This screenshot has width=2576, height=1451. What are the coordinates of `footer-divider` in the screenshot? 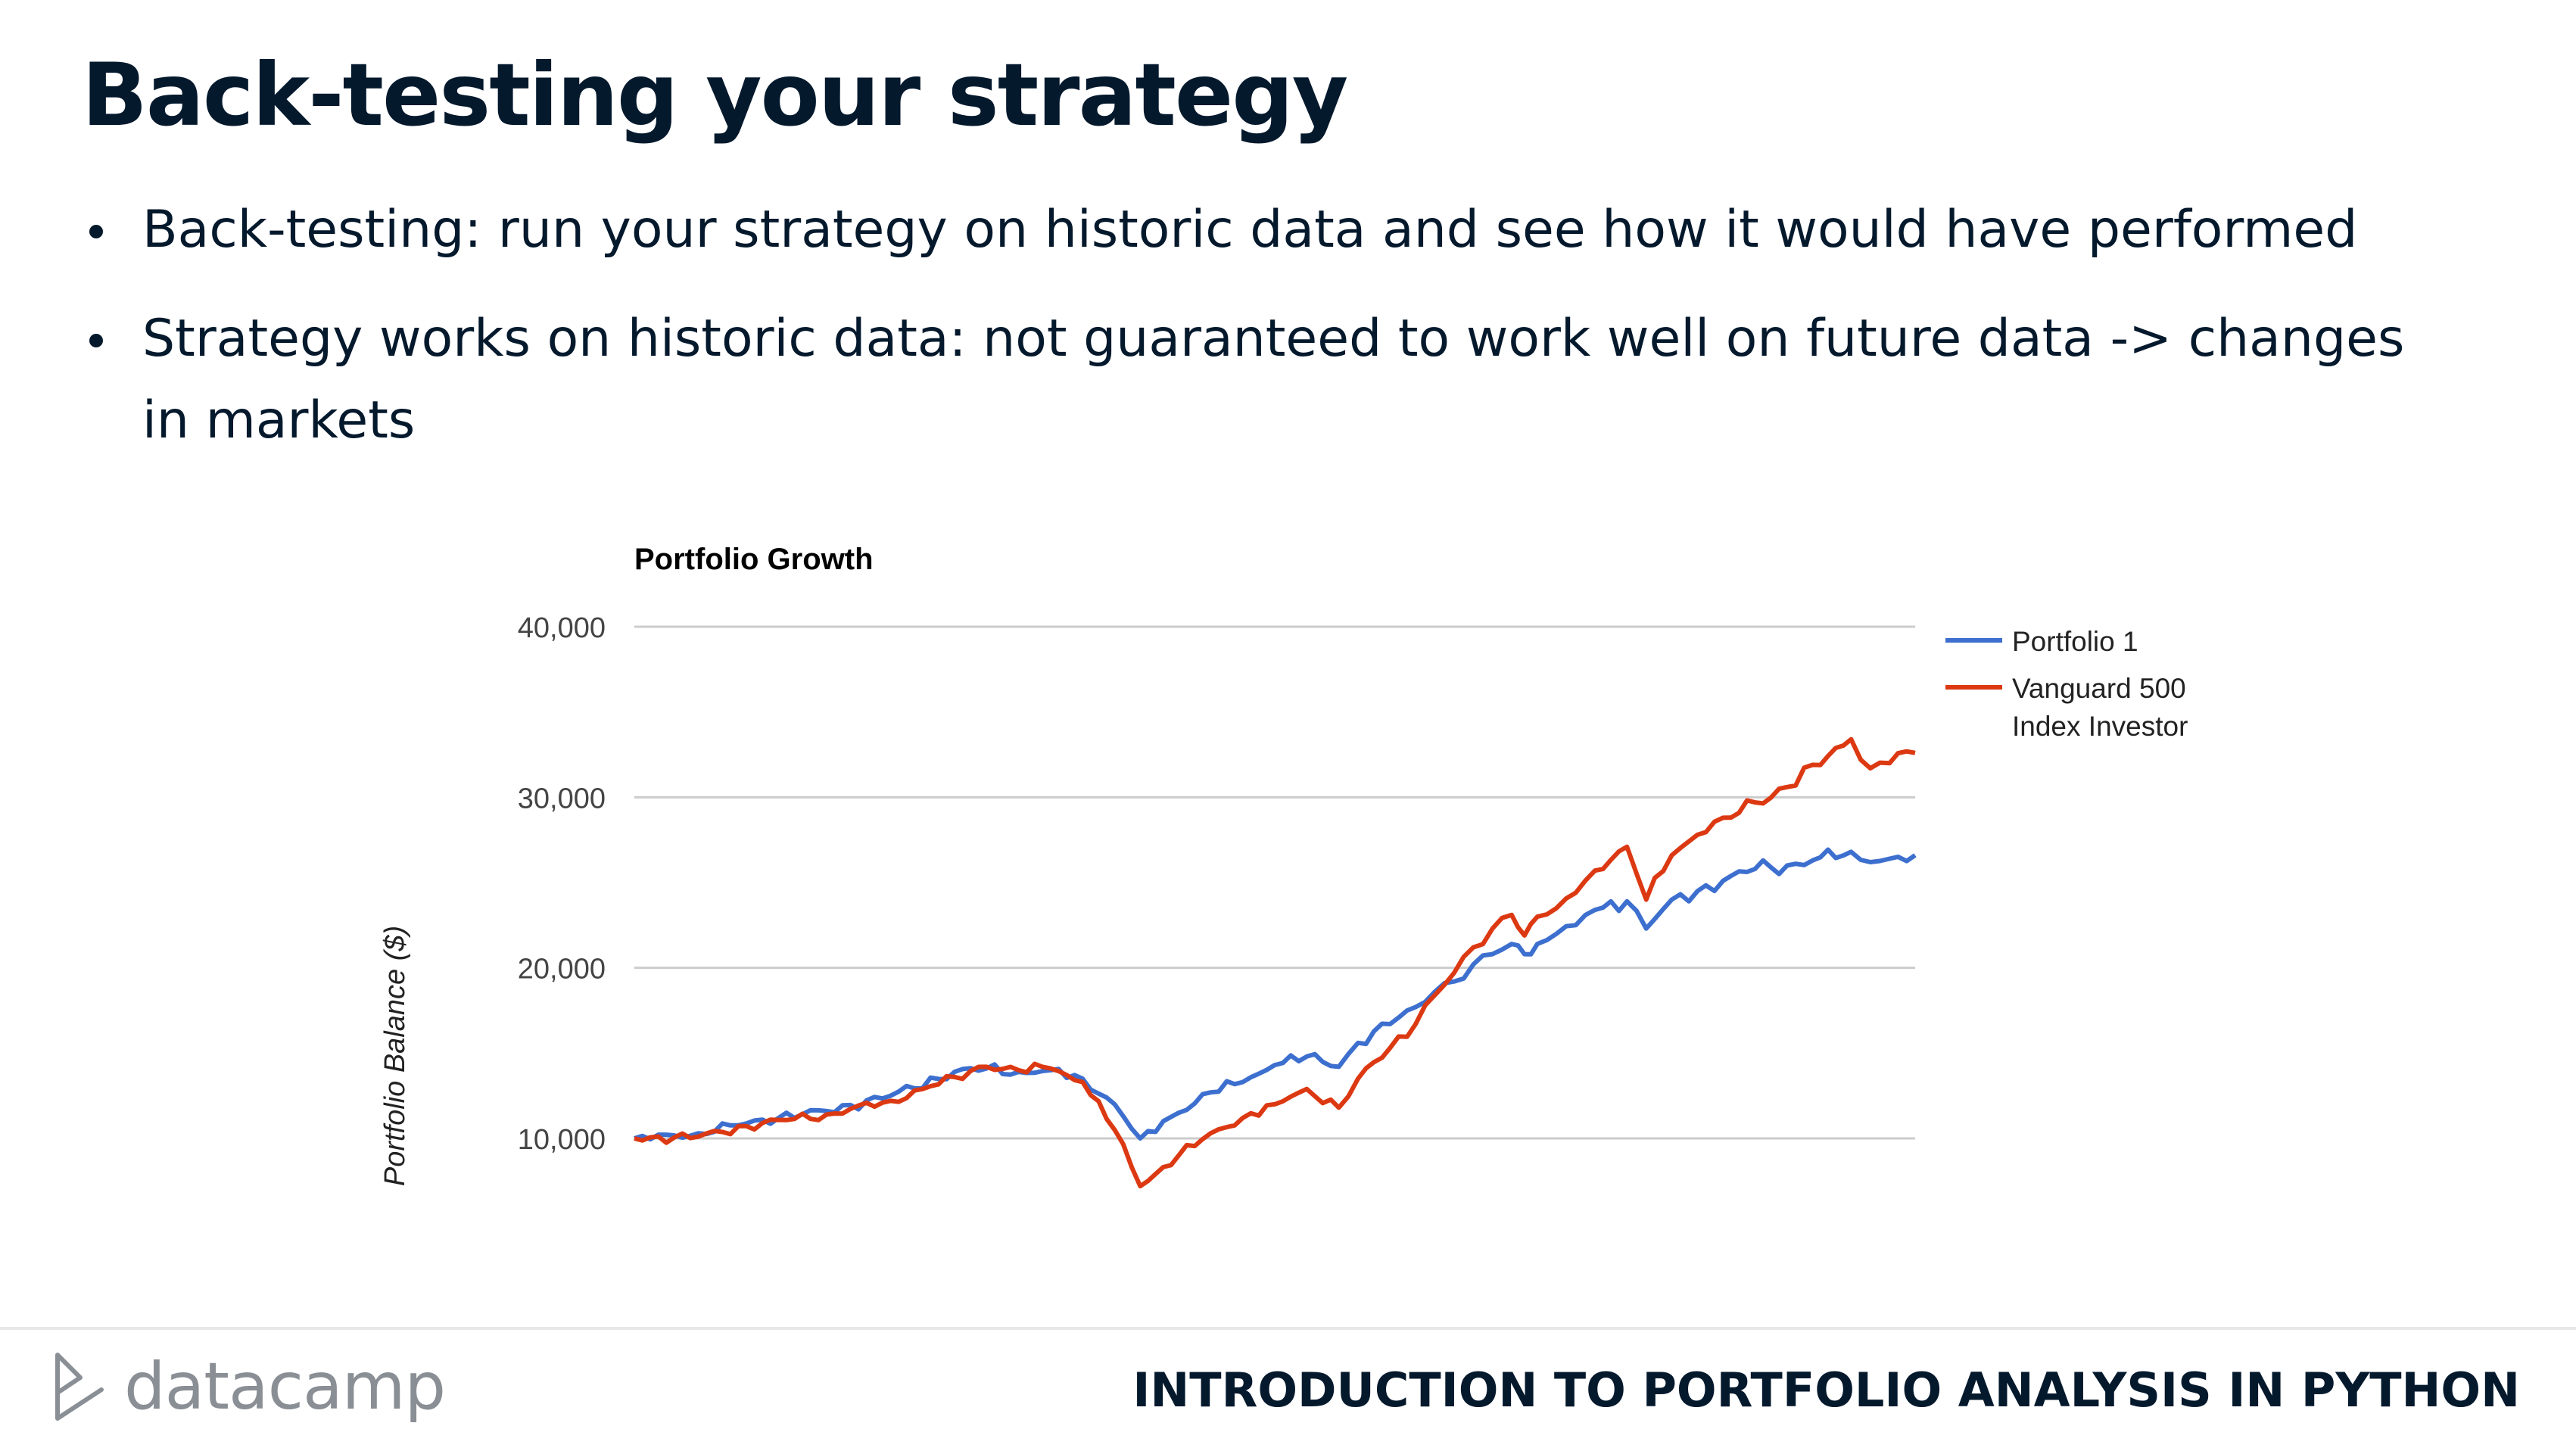 It's located at (1288, 1328).